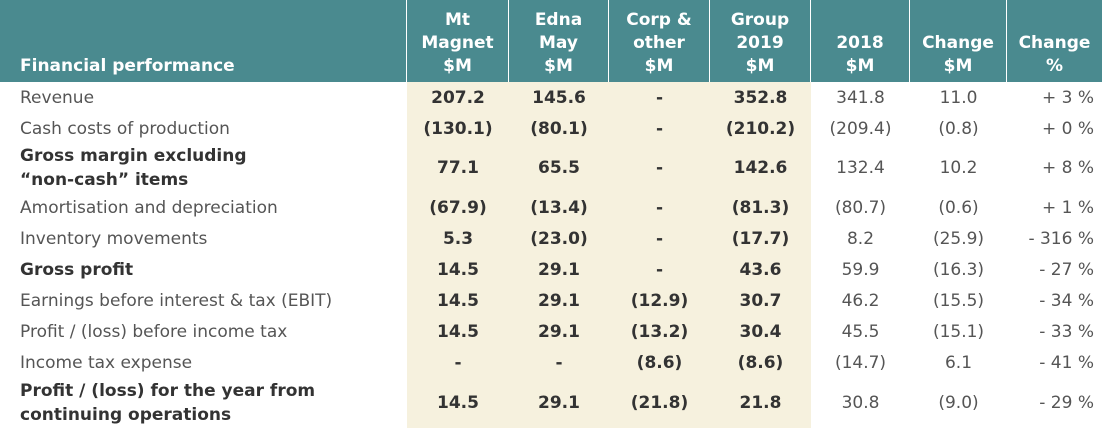 This screenshot has height=442, width=1102. Describe the element at coordinates (958, 331) in the screenshot. I see `cell-change: (15.1)` at that location.